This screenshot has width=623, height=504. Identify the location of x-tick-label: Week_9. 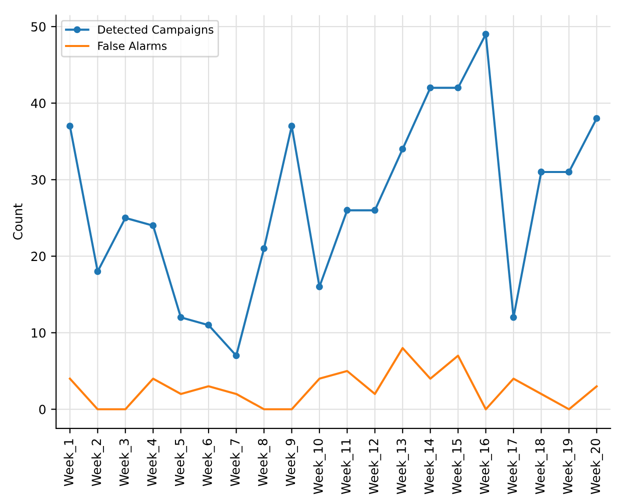
(291, 462).